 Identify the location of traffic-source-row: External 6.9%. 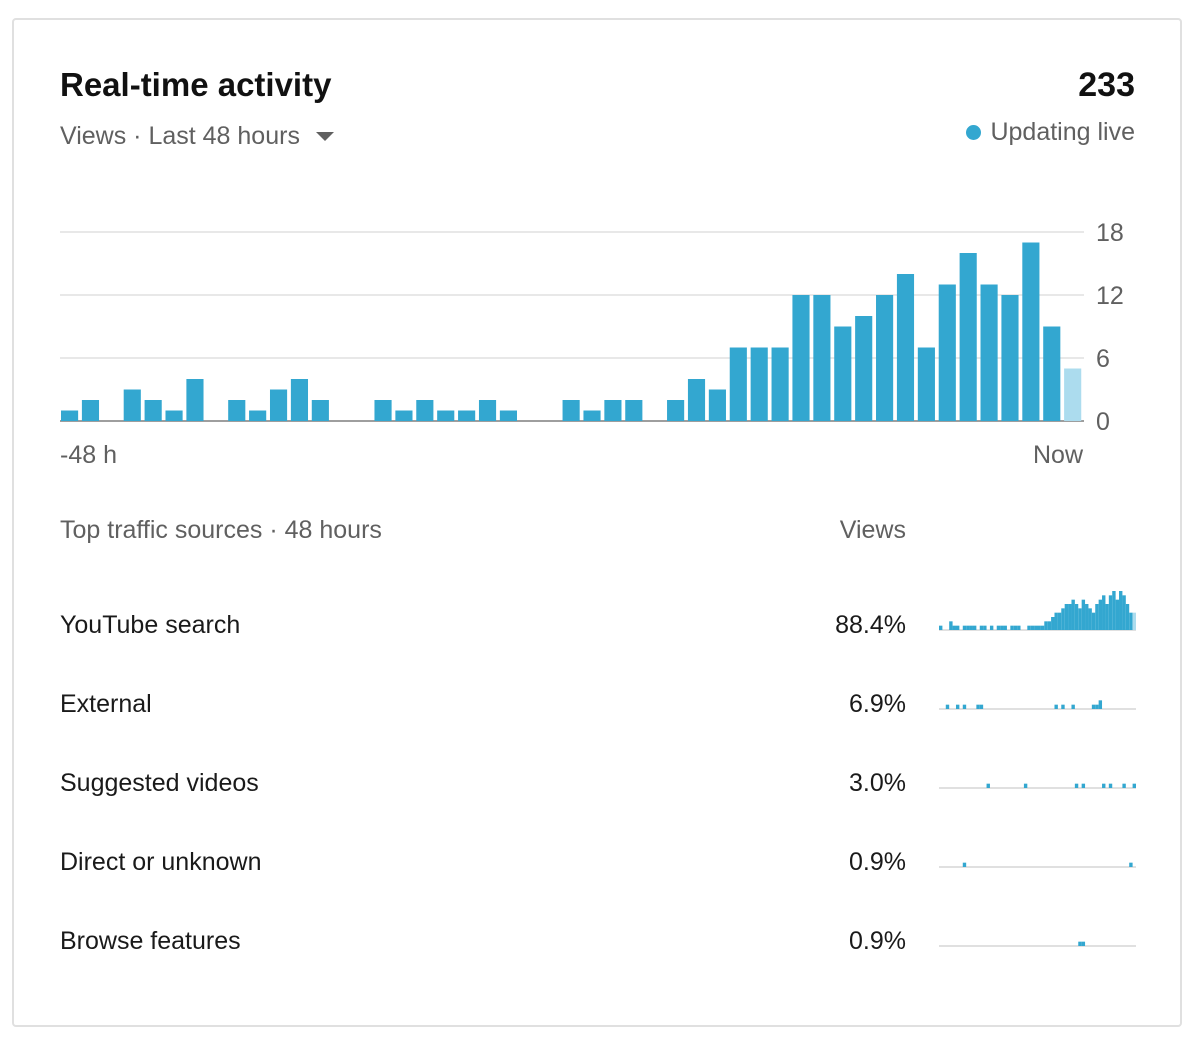
(598, 710).